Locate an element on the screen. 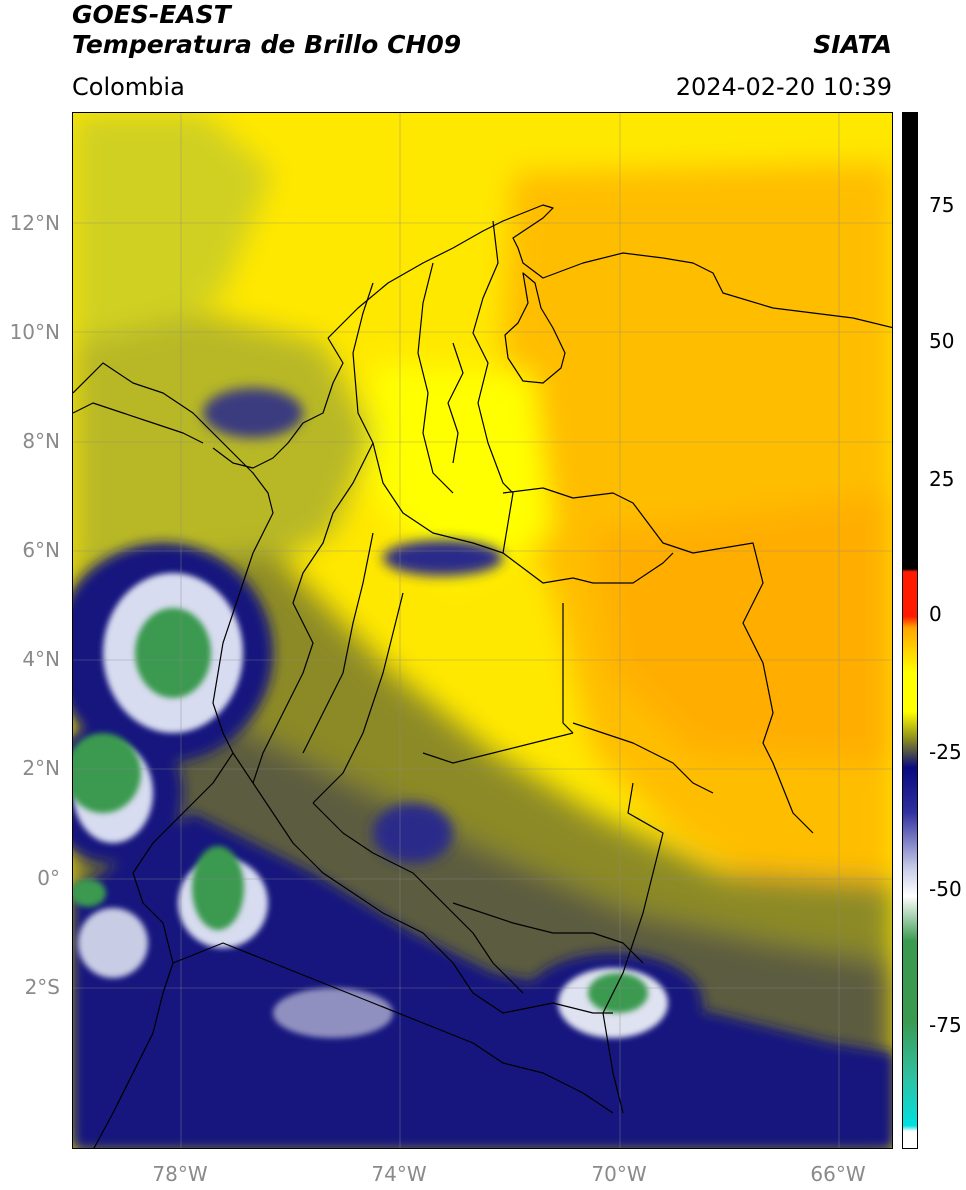  timestamp-label: 2024-02-20 10:39 is located at coordinates (783, 87).